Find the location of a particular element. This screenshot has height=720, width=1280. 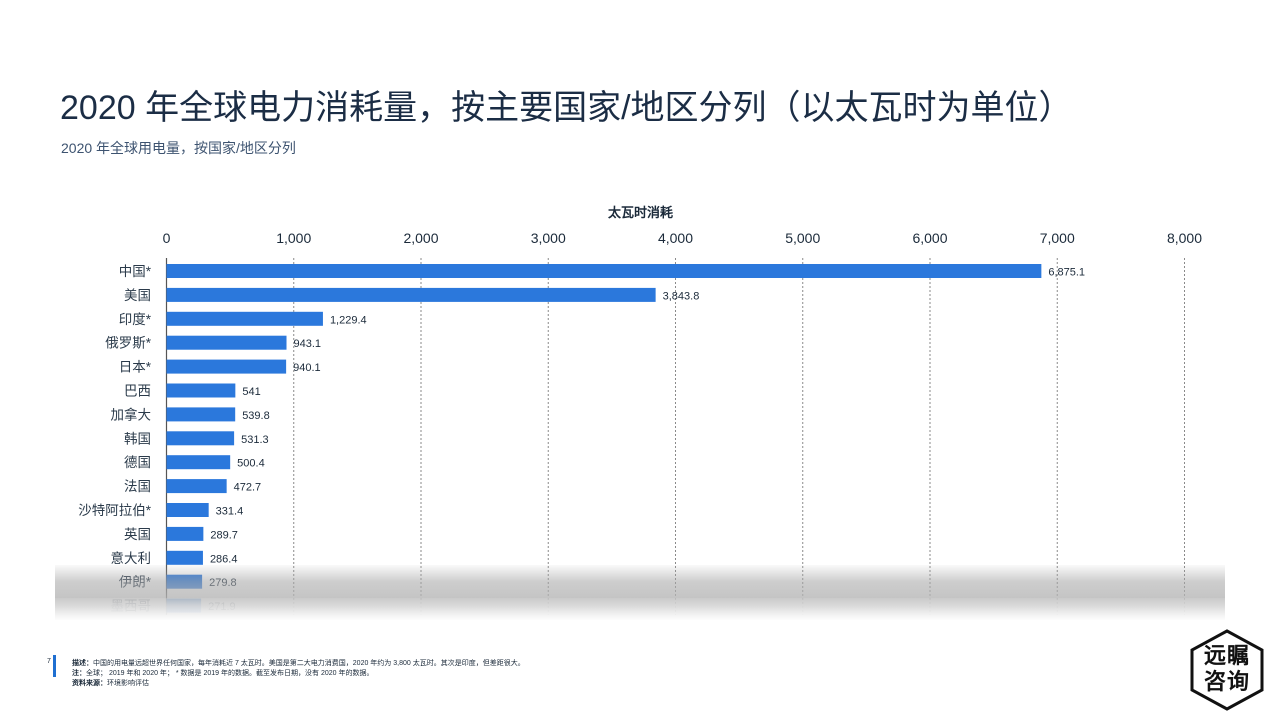

value-label: 500.4 is located at coordinates (251, 464).